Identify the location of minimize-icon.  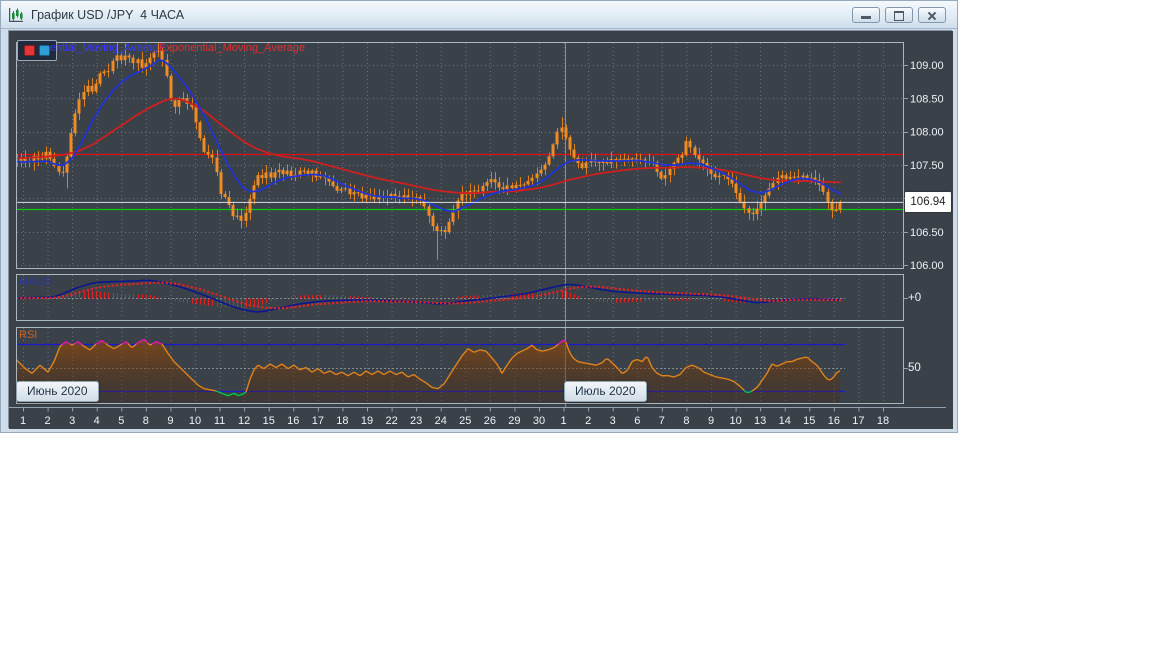
(866, 17).